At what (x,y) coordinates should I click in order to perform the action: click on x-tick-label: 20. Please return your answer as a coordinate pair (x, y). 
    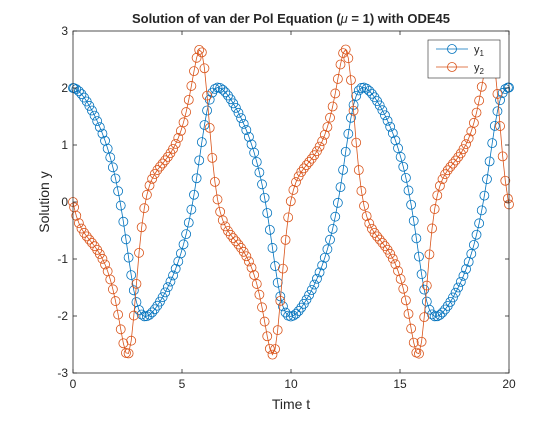
    Looking at the image, I should click on (509, 384).